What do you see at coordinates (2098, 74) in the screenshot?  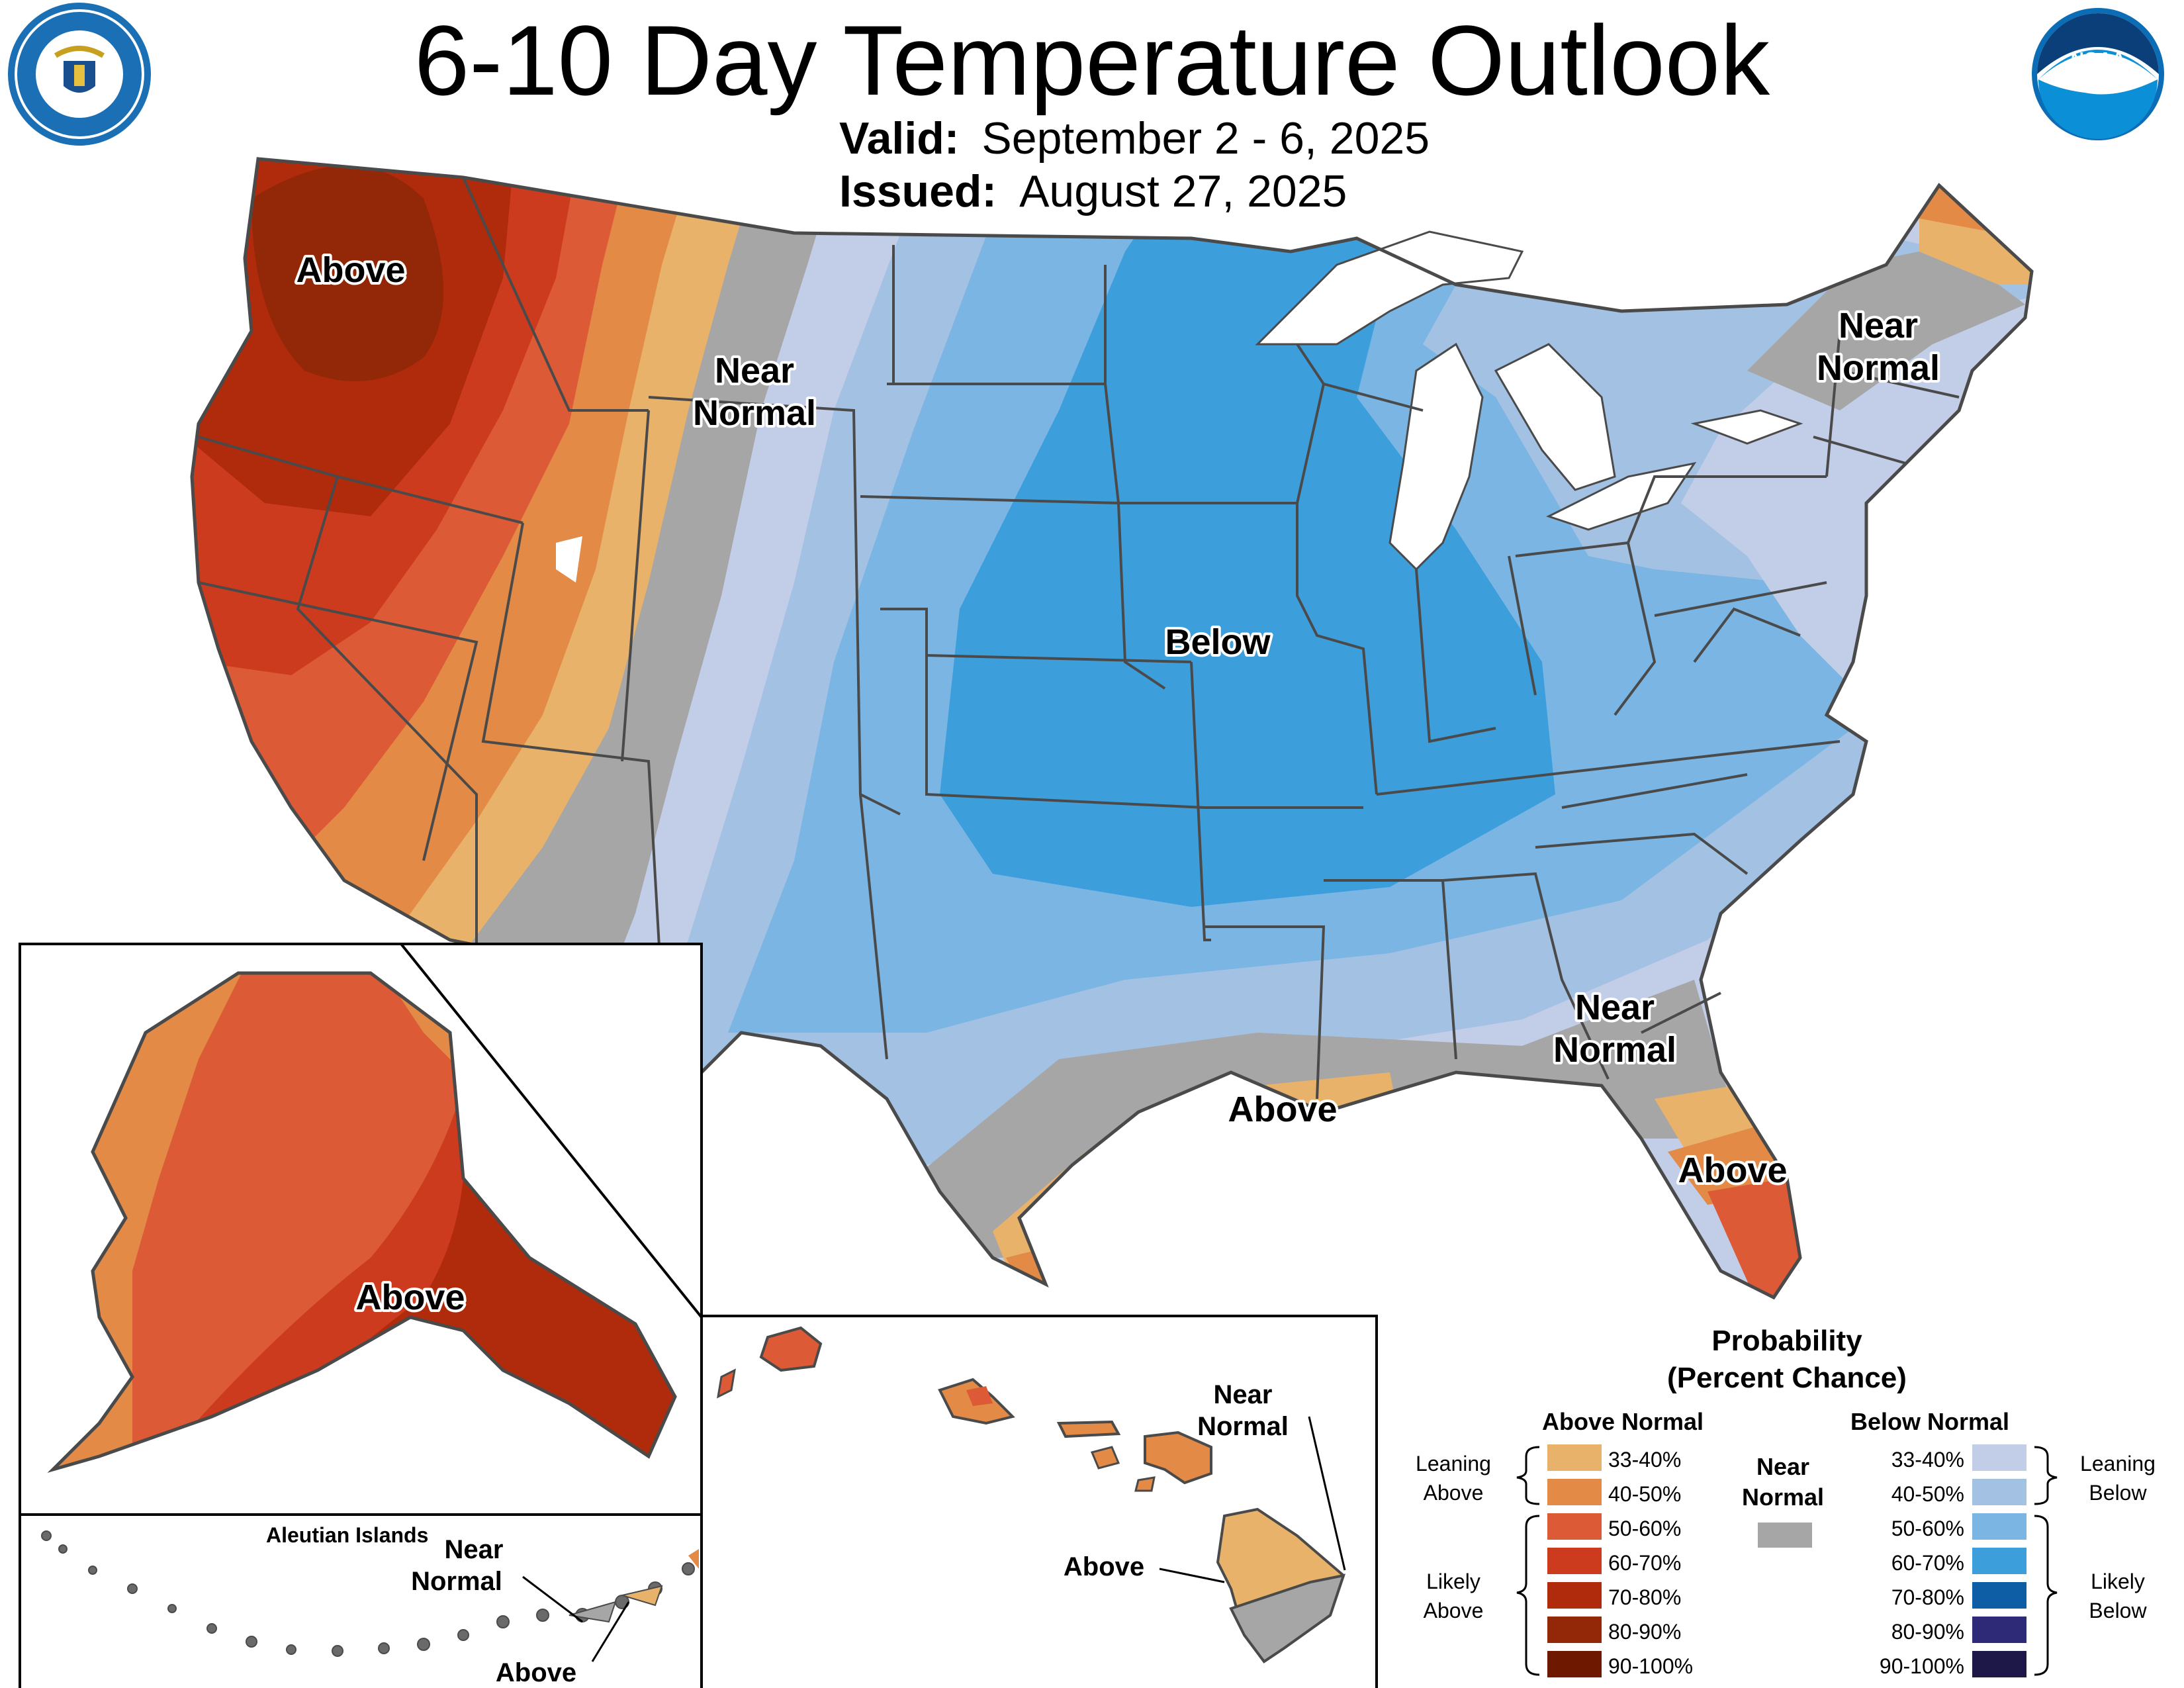 I see `noaa-logo-icon: NOAA` at bounding box center [2098, 74].